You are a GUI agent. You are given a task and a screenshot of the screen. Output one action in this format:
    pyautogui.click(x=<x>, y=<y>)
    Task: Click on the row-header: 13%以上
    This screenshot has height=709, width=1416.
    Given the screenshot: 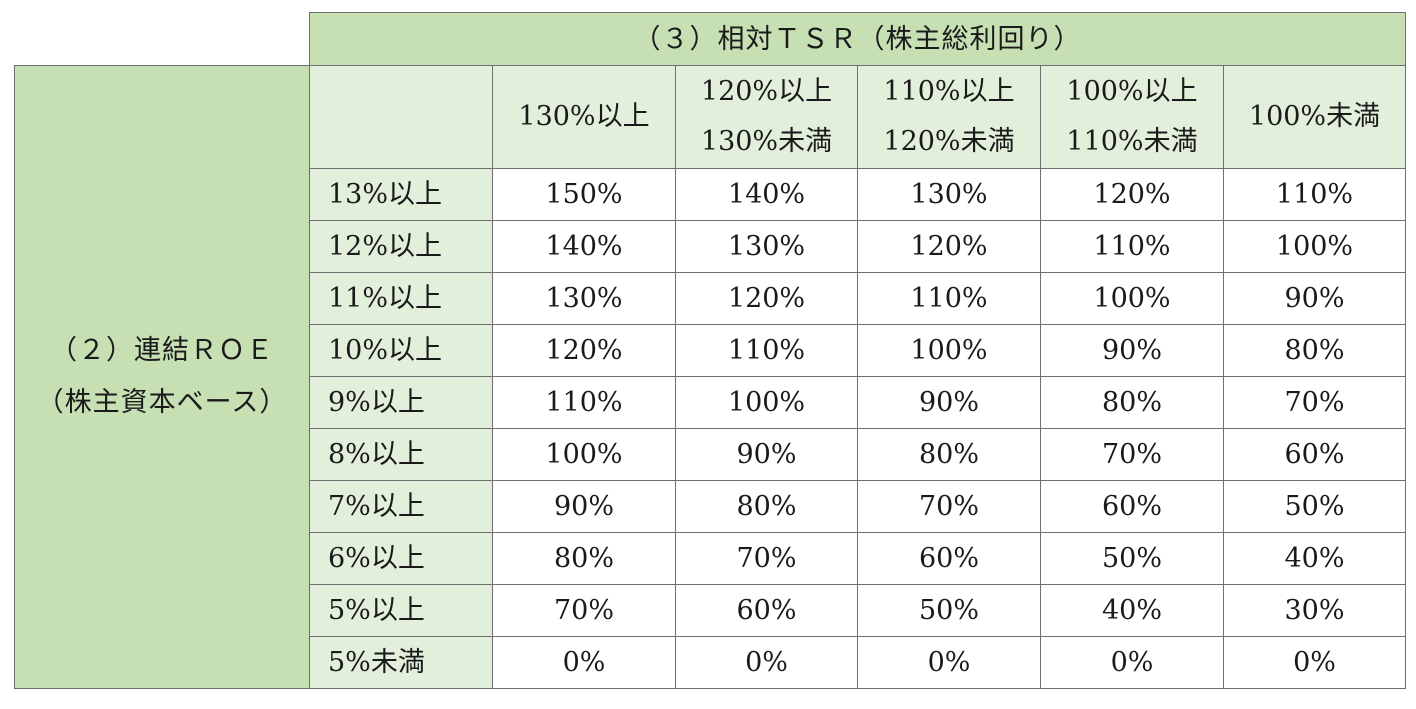 What is the action you would take?
    pyautogui.click(x=401, y=194)
    